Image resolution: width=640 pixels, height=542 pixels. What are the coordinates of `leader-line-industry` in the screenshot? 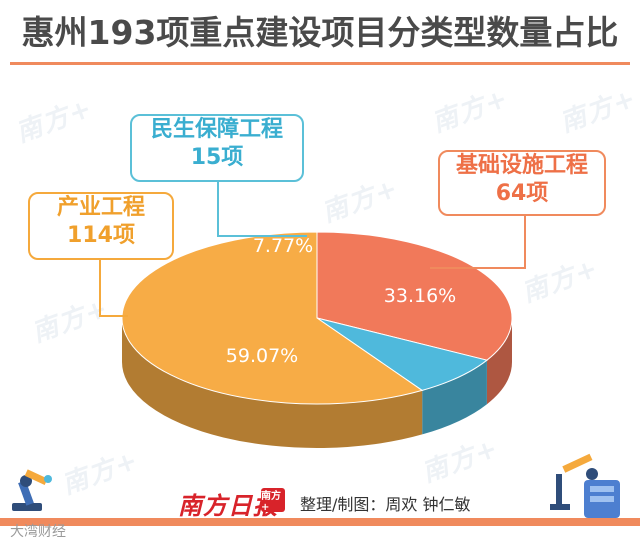 It's located at (113, 287).